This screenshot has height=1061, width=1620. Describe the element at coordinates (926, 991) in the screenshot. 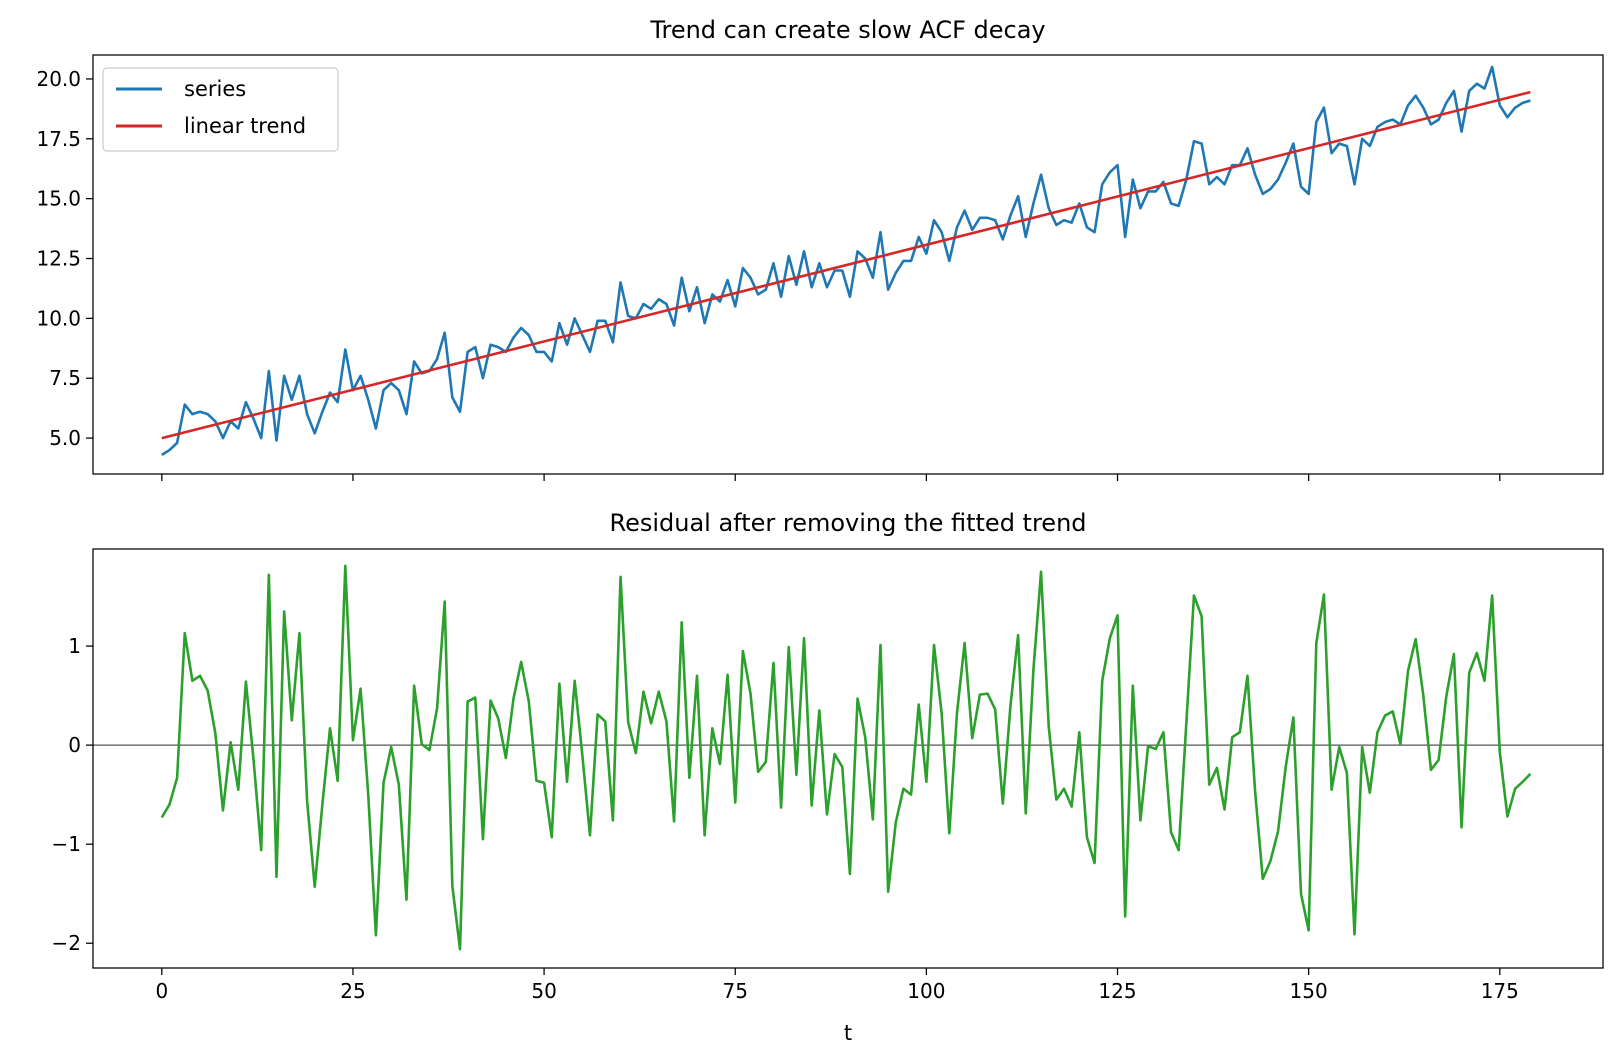

I see `bottom-xtick-label-100: 100` at that location.